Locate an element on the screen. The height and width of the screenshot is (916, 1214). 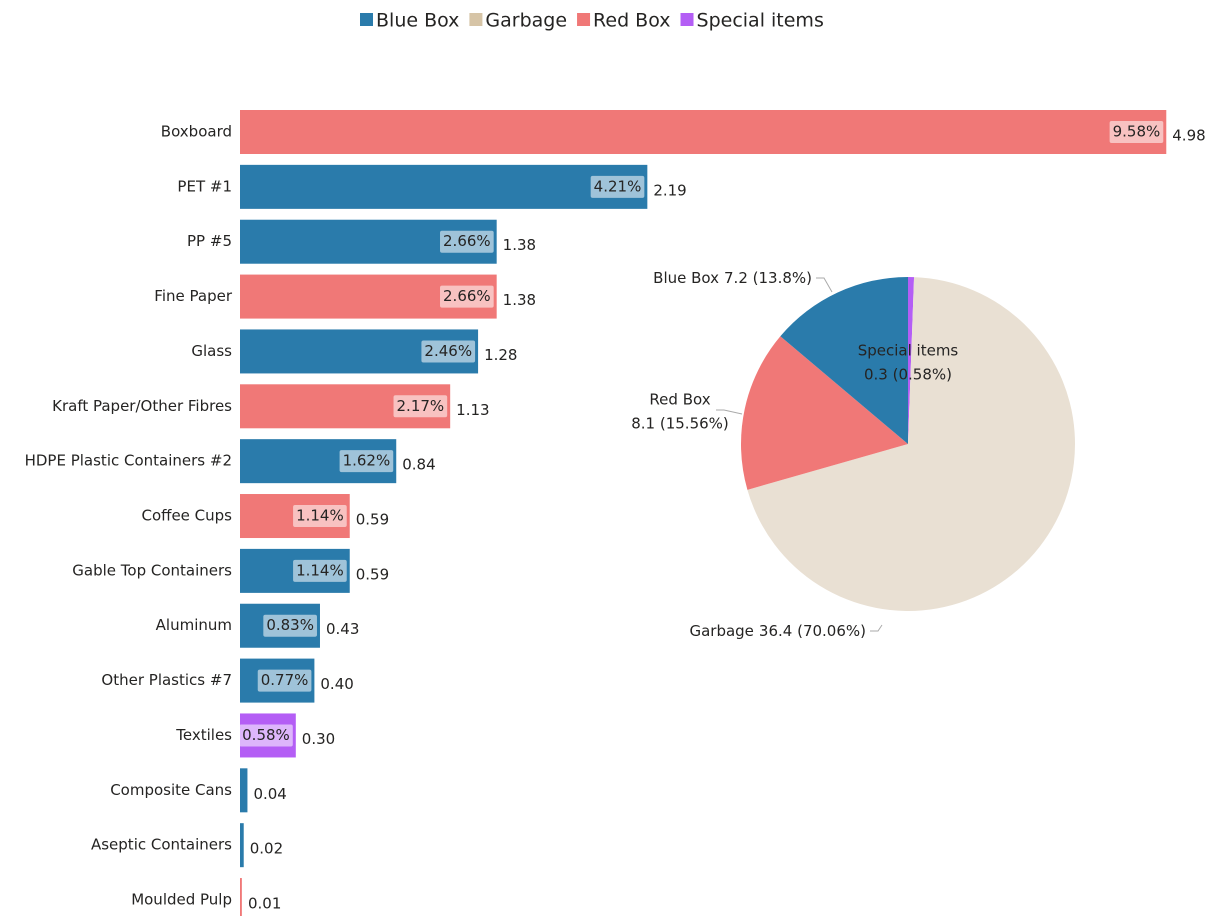
category-label: Gable Top Containers is located at coordinates (152, 570).